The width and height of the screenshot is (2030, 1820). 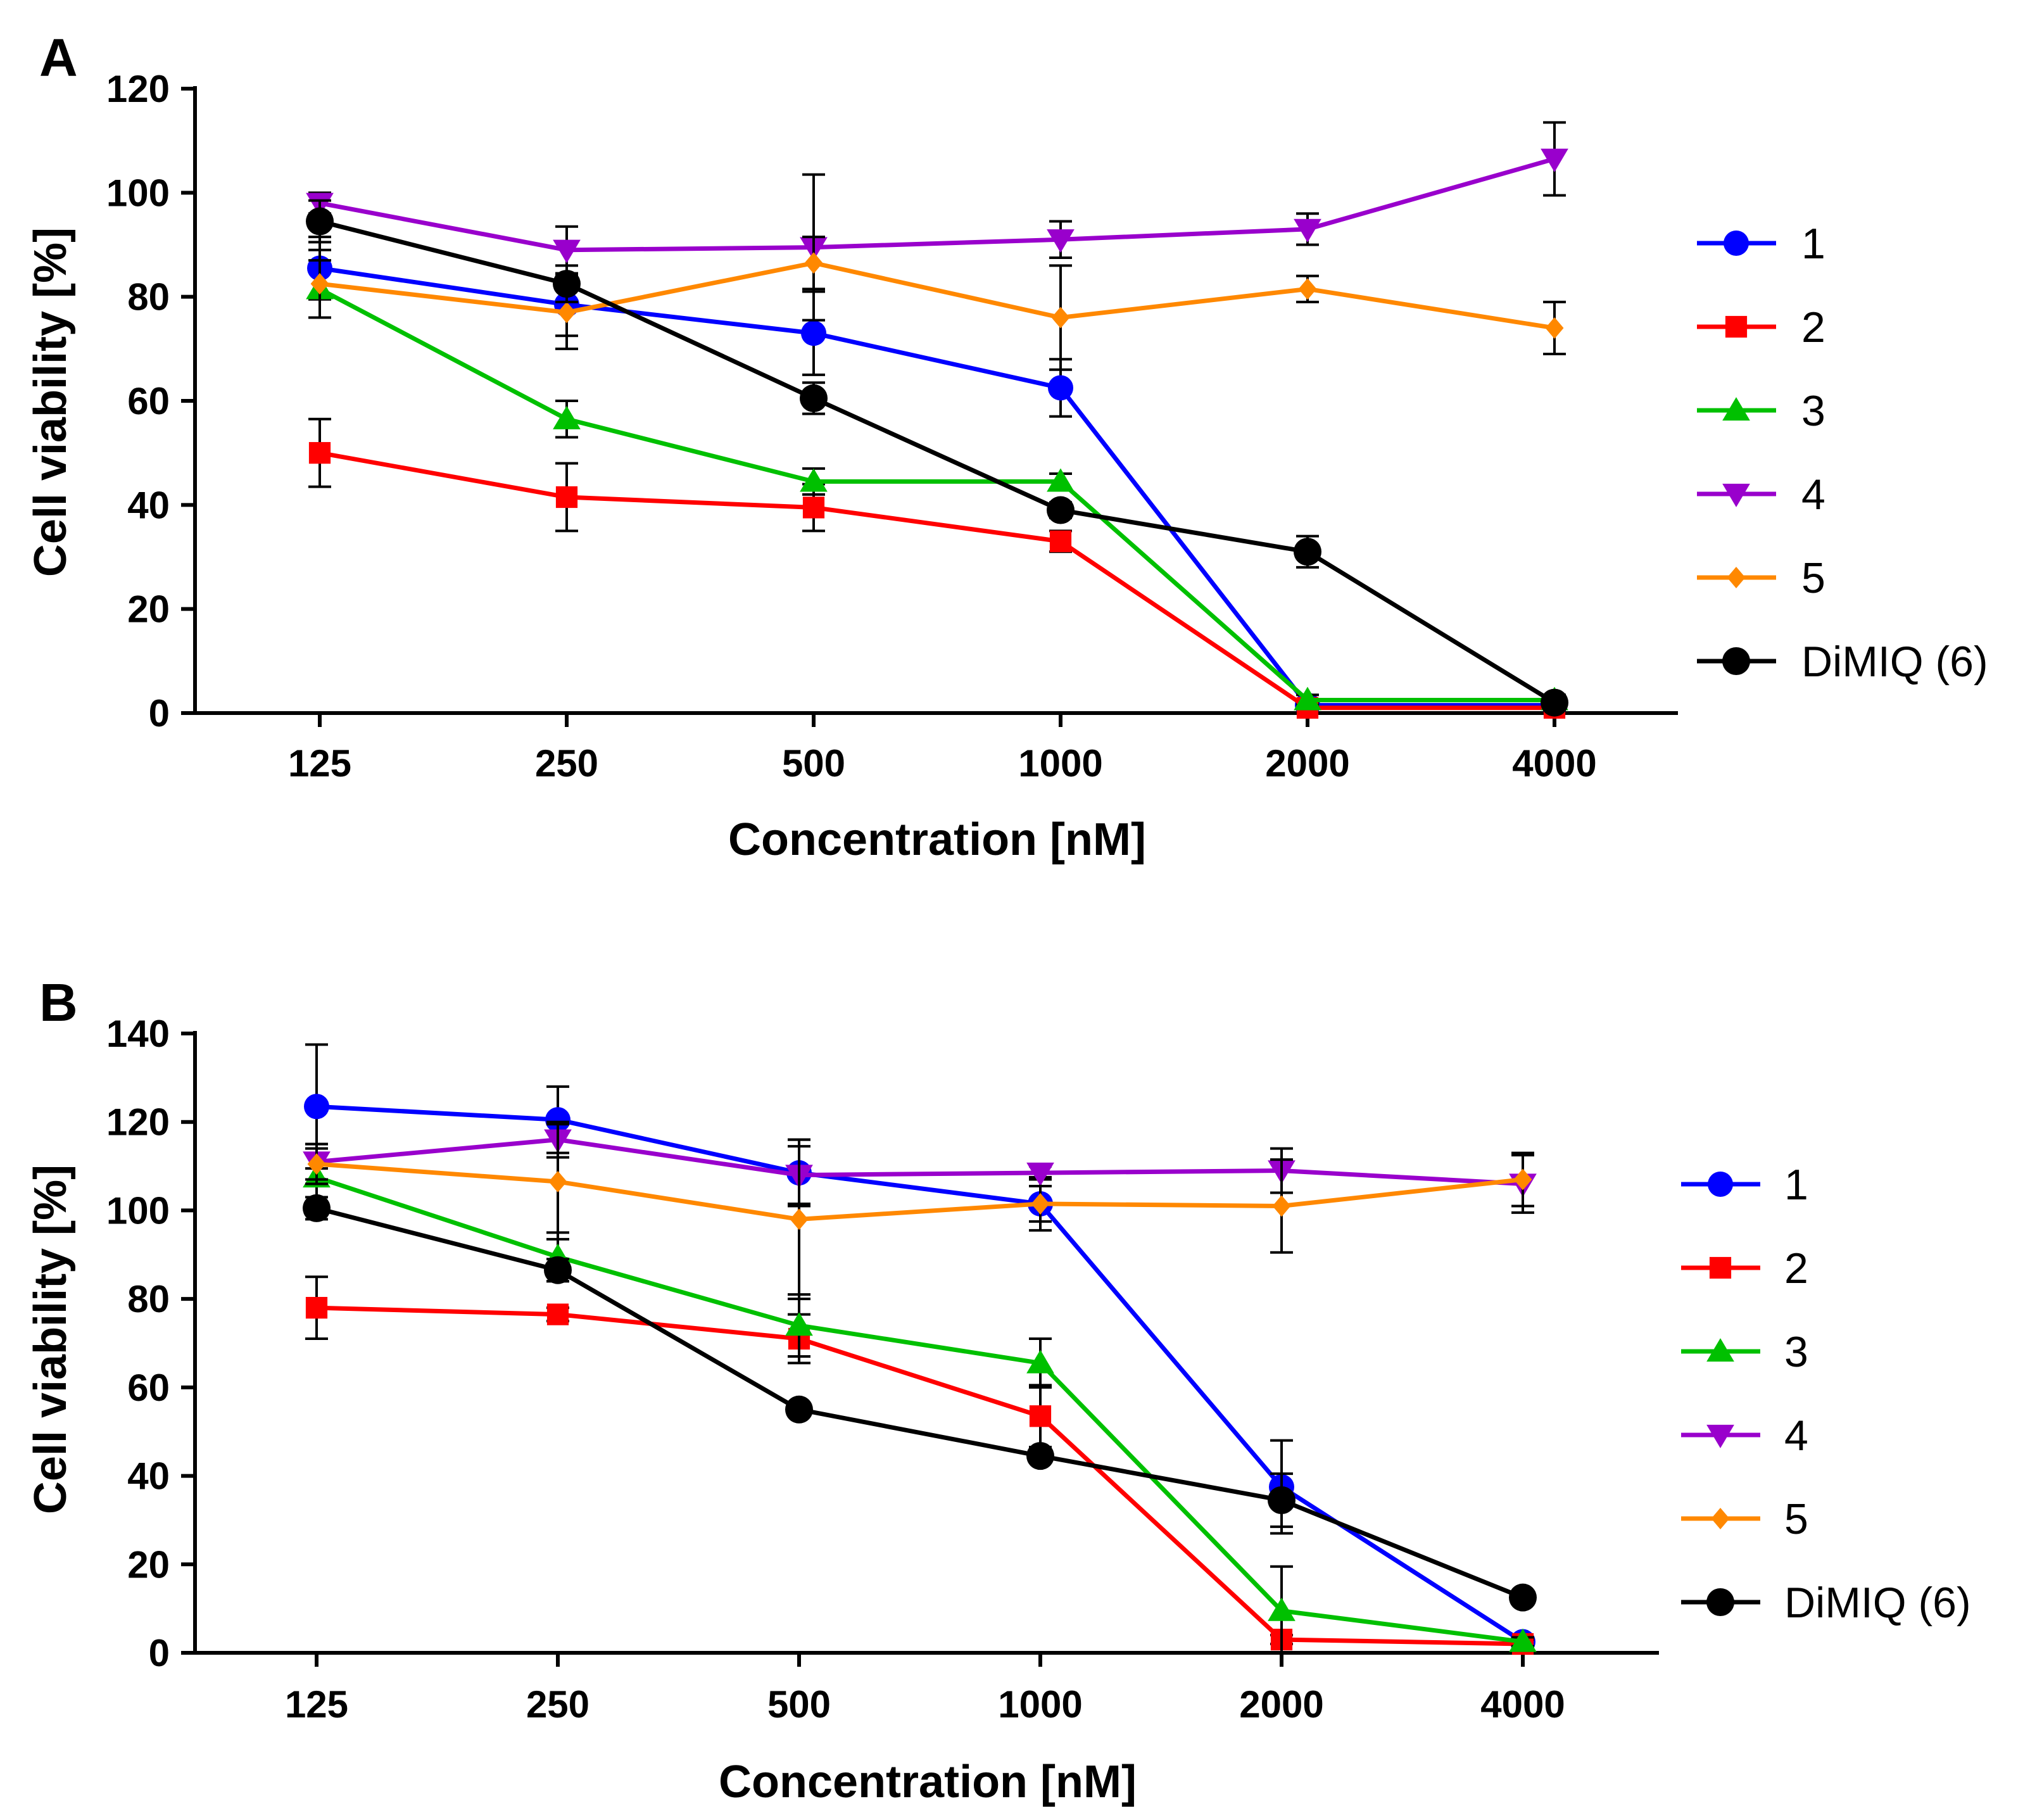 I want to click on y-axis-title: Cell viability [%], so click(x=50, y=1339).